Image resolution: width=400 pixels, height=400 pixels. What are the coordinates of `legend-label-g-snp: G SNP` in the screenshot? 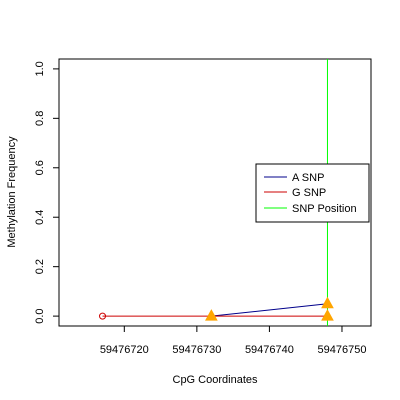 It's located at (309, 193).